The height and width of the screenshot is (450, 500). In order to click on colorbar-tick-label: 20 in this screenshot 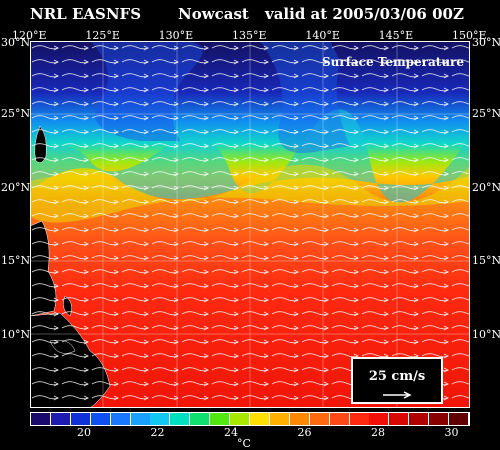, I will do `click(84, 432)`.